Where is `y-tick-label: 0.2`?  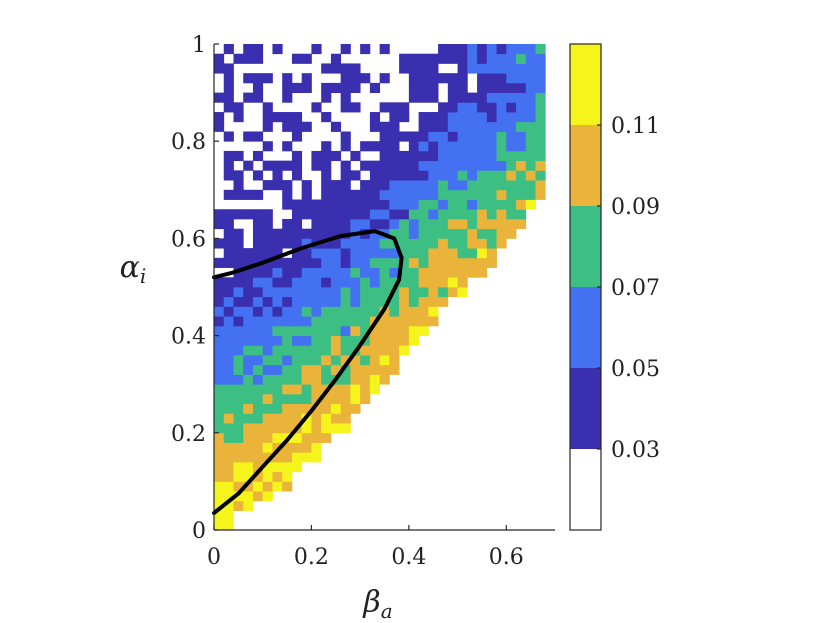
y-tick-label: 0.2 is located at coordinates (188, 434).